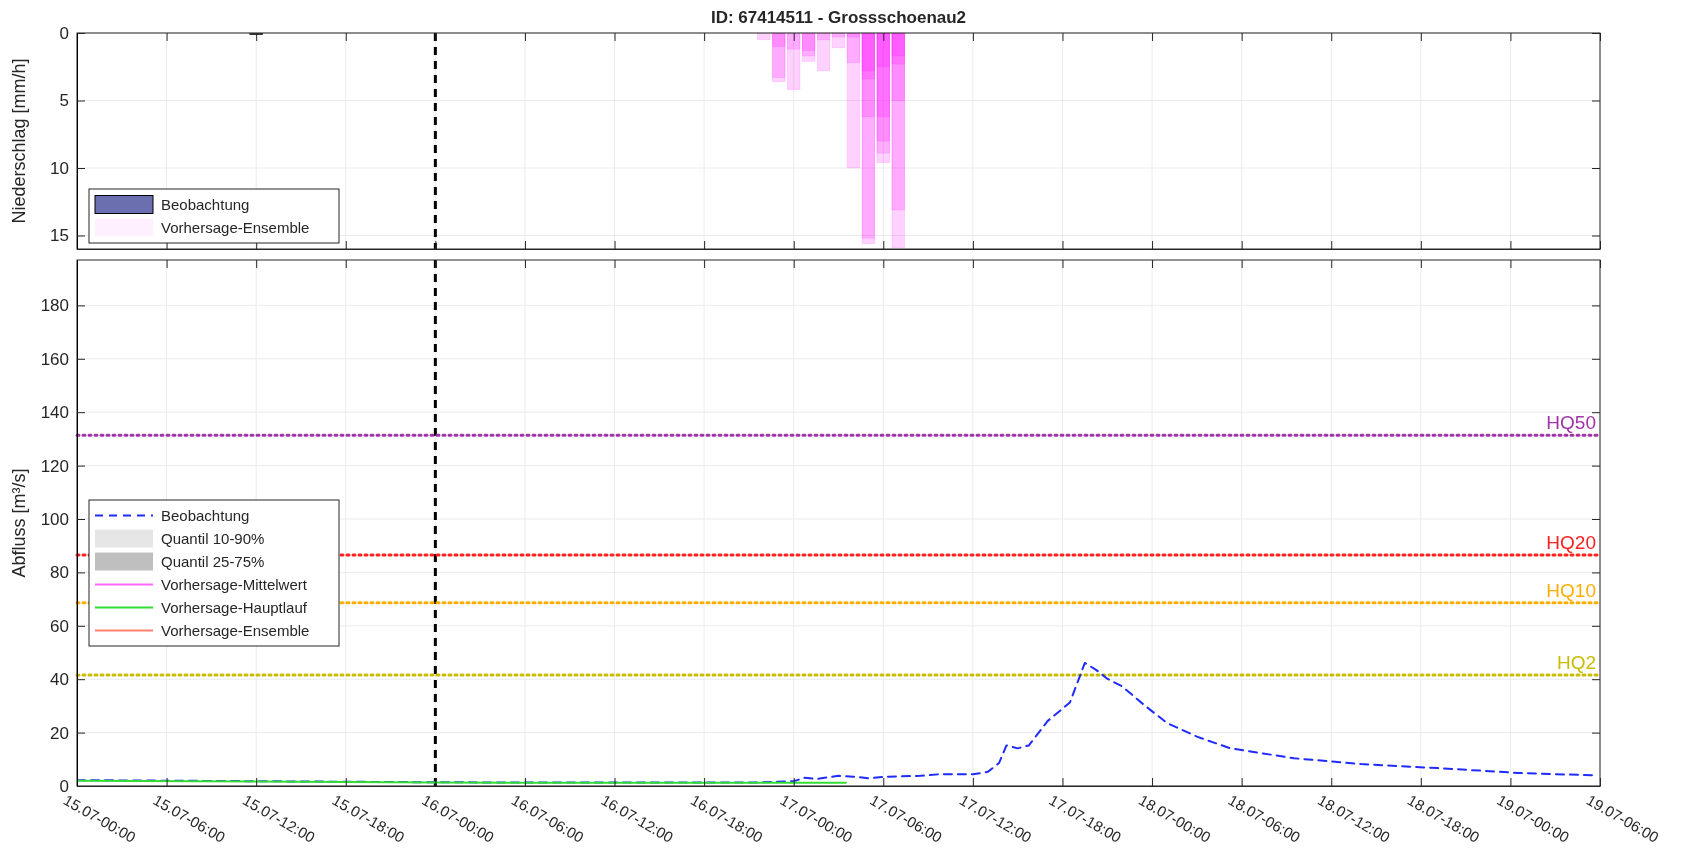  Describe the element at coordinates (213, 561) in the screenshot. I see `legend-label: Quantil 25-75%` at that location.